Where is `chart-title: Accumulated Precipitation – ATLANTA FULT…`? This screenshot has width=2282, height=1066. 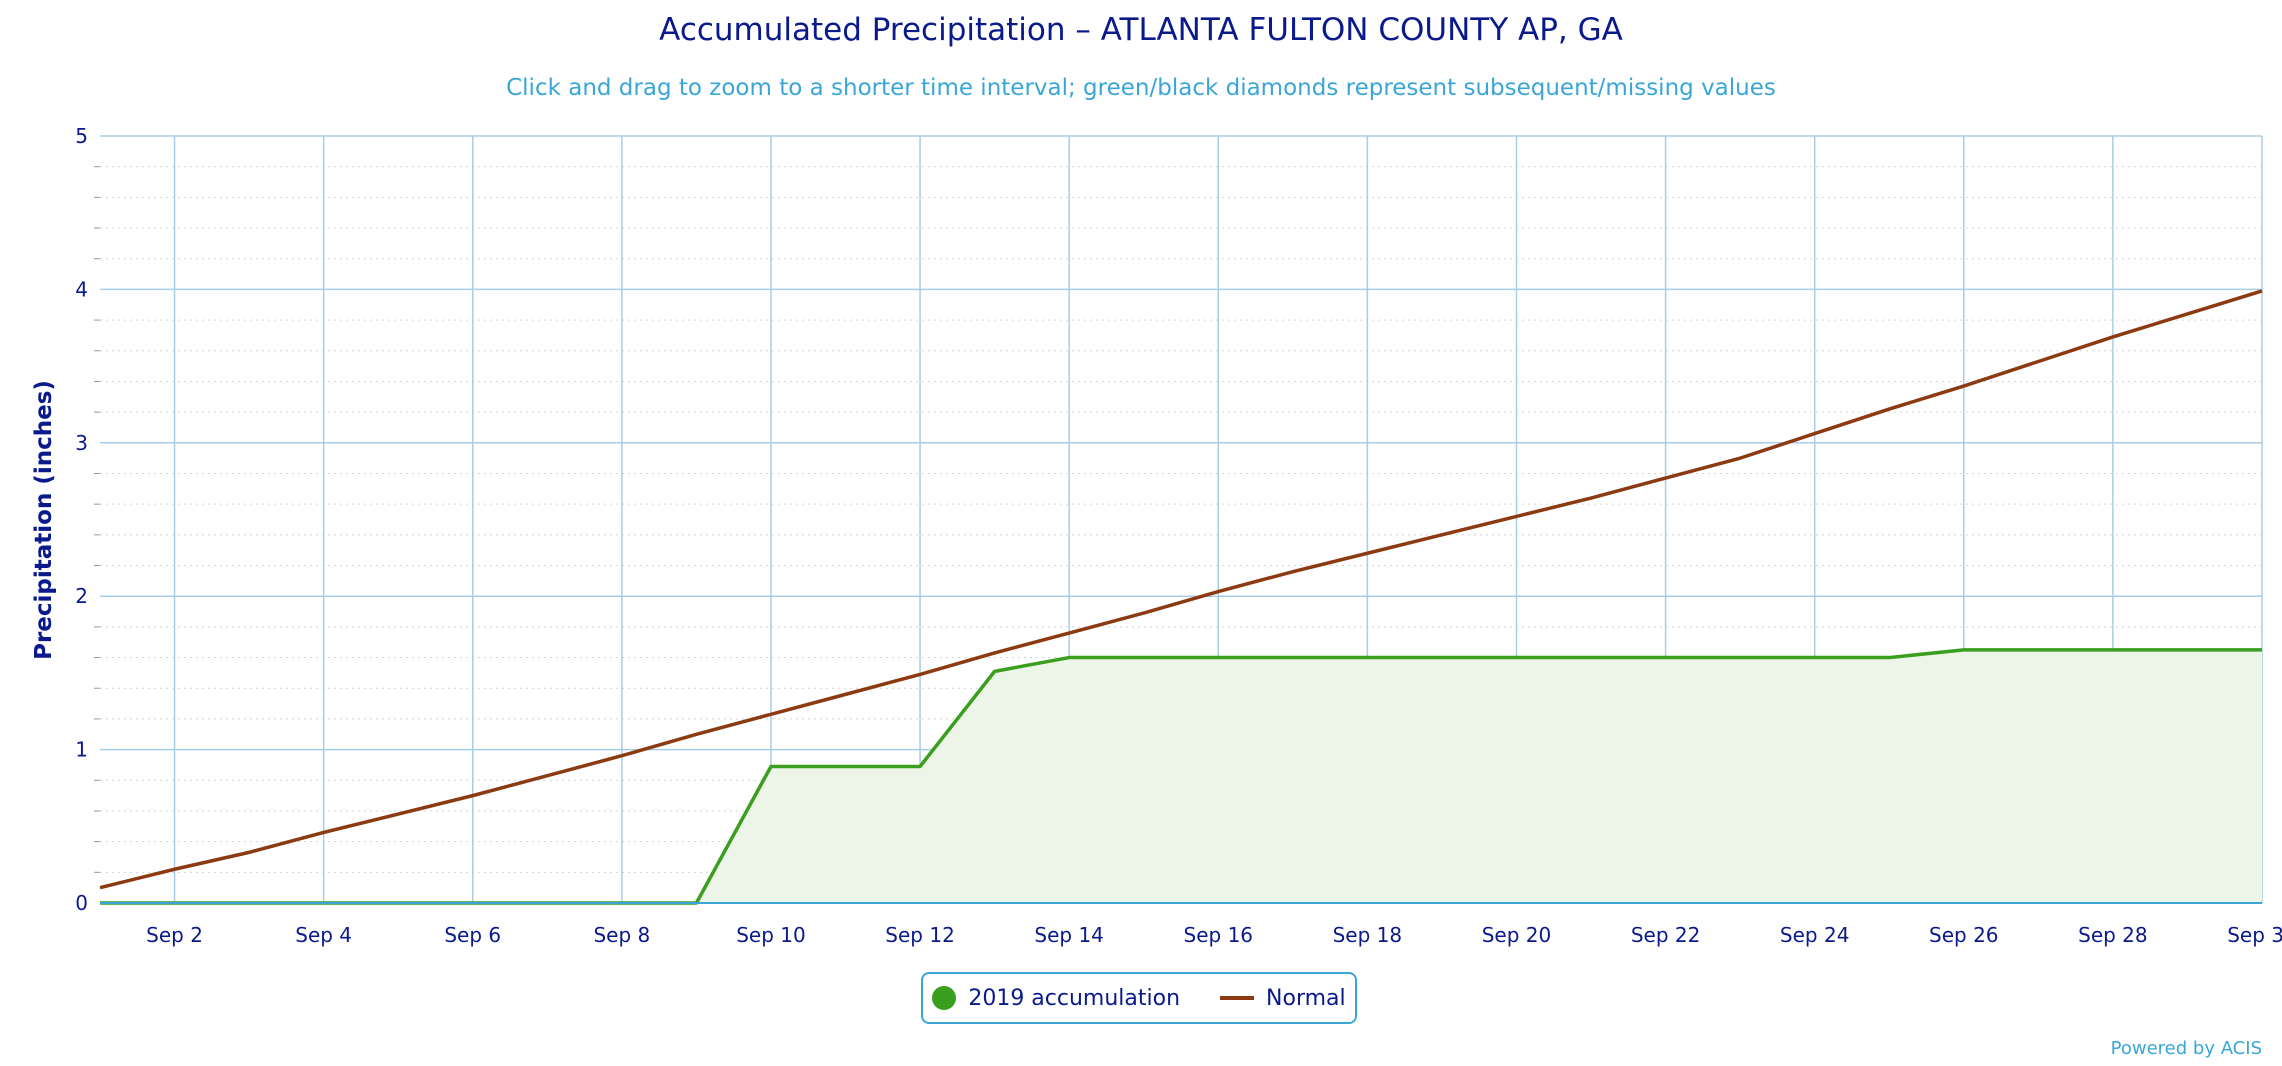
chart-title: Accumulated Precipitation – ATLANTA FULT… is located at coordinates (1141, 30).